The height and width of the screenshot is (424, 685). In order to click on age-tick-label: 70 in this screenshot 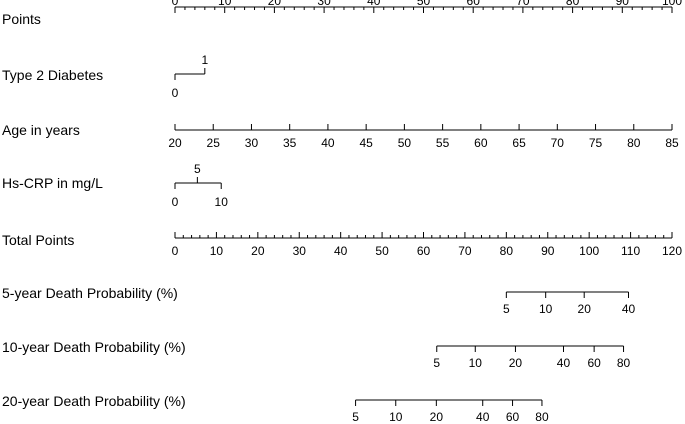, I will do `click(558, 143)`.